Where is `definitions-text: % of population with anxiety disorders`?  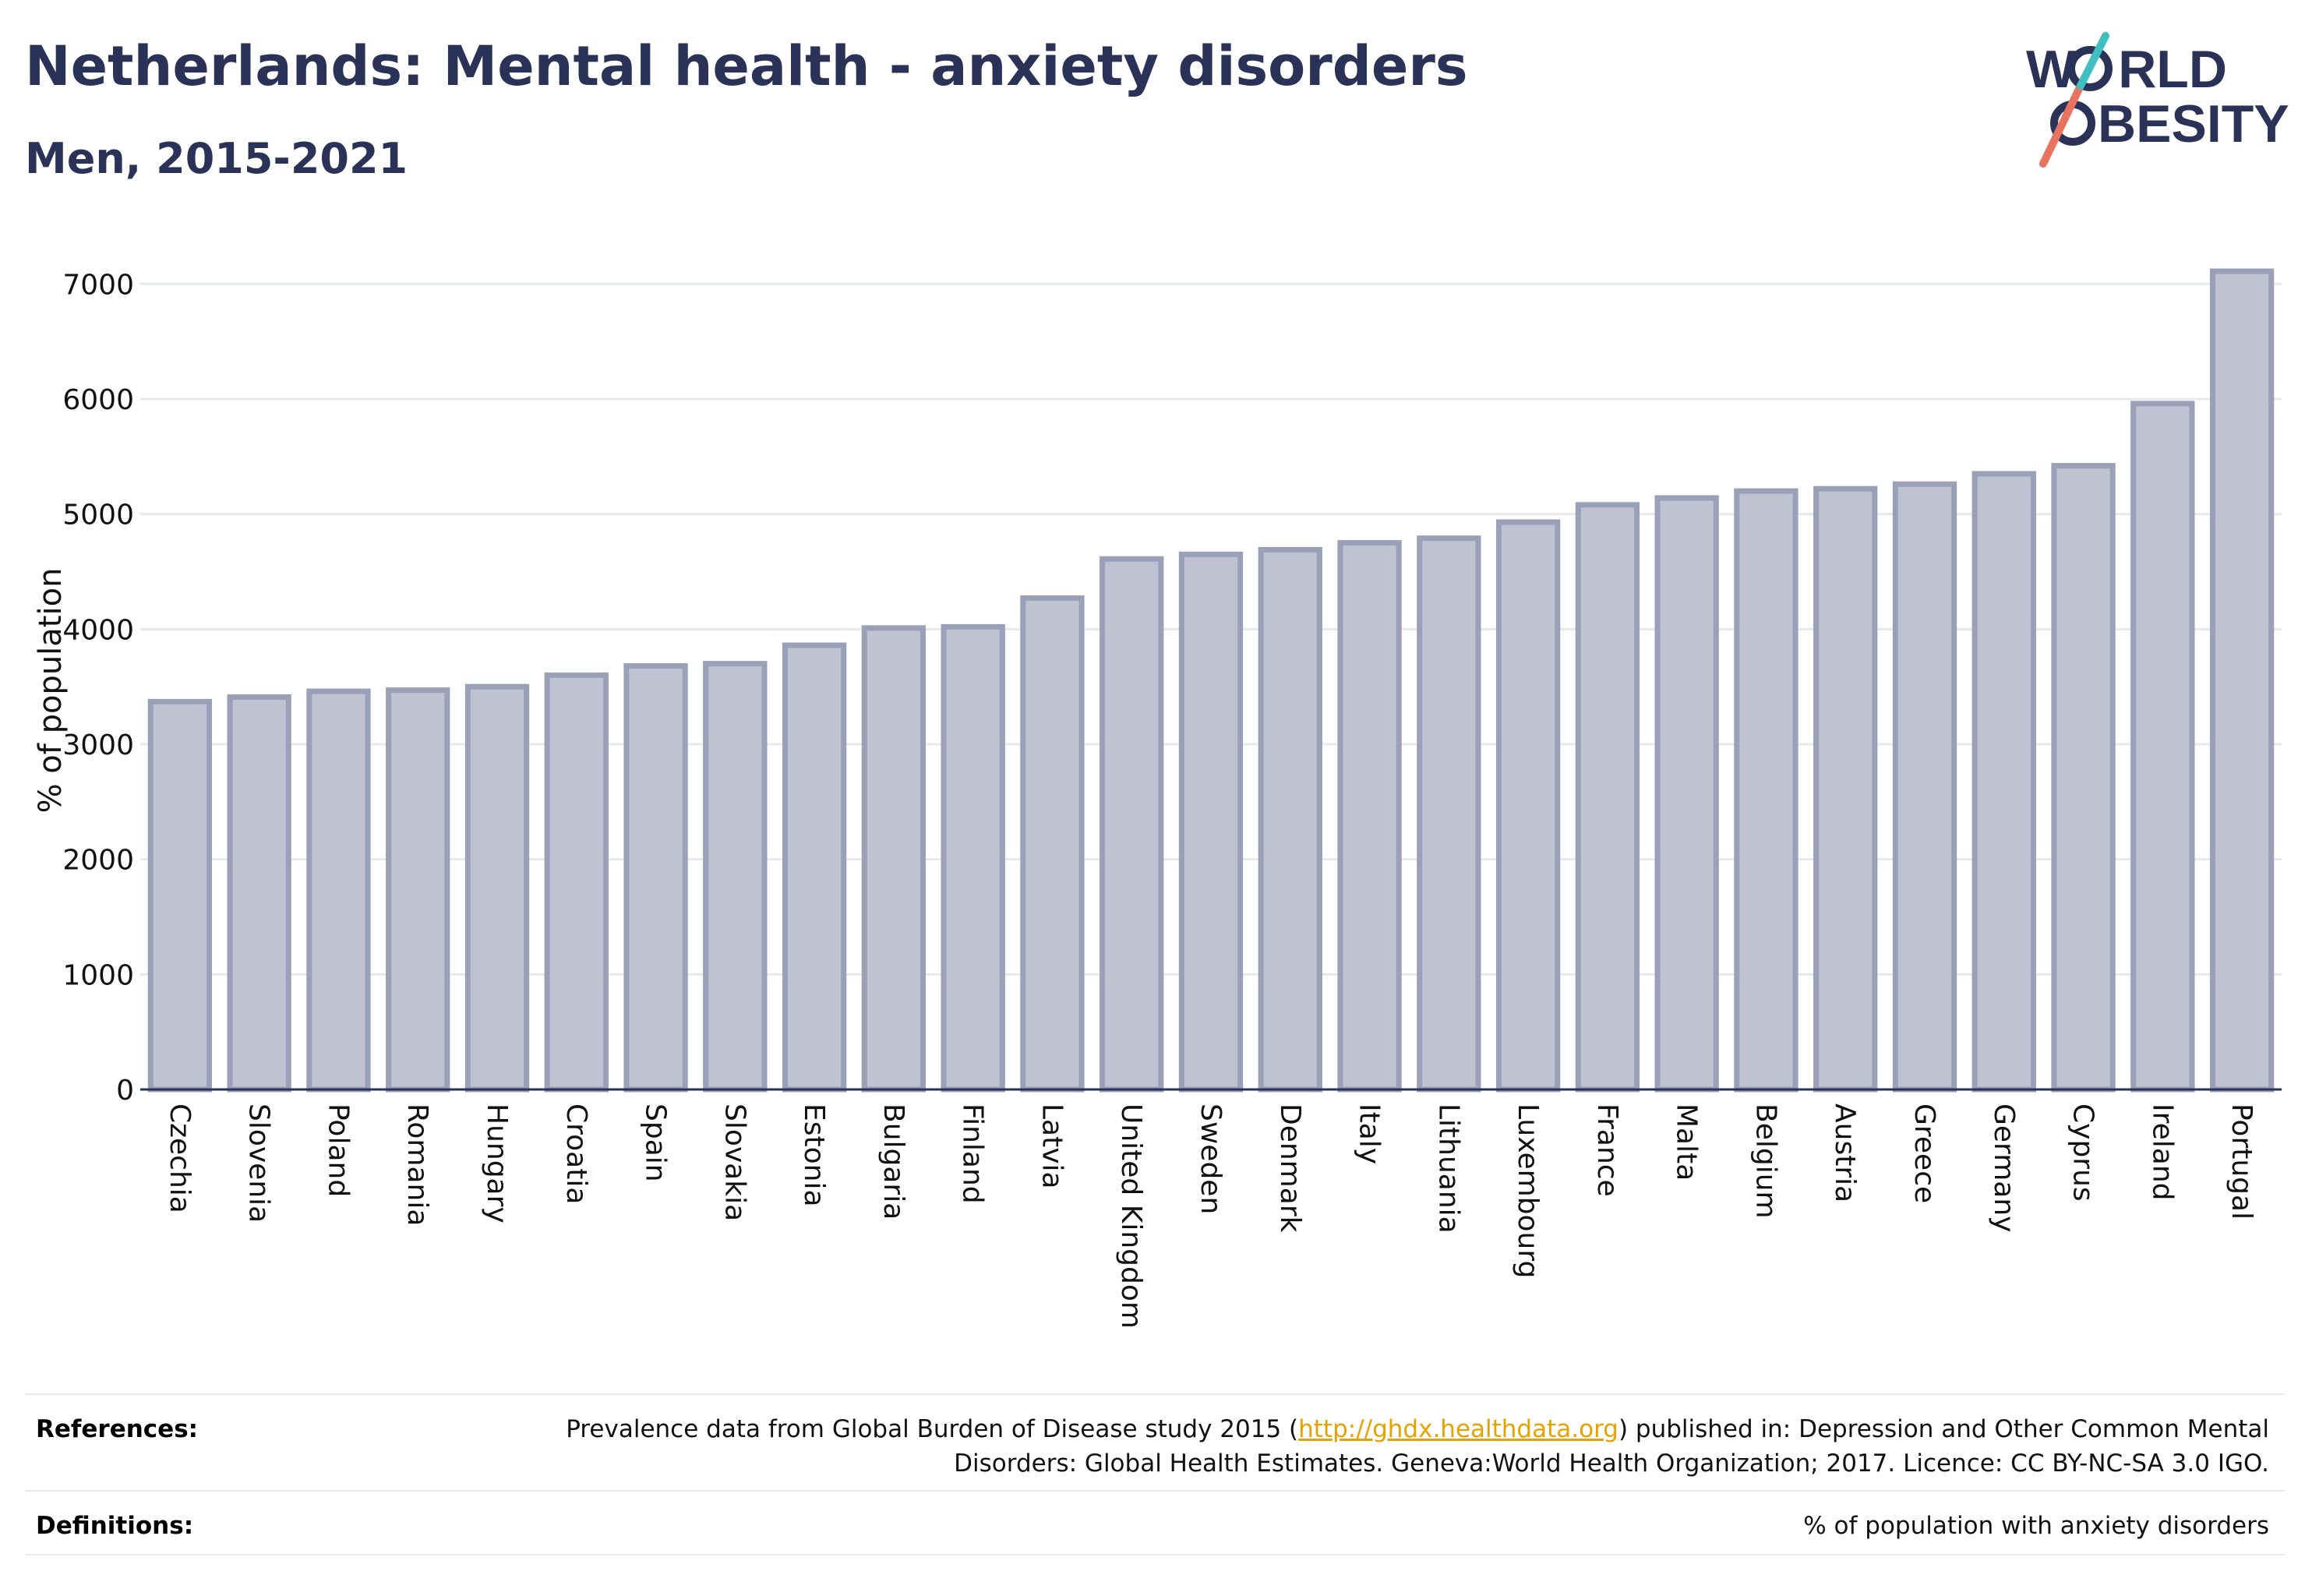
definitions-text: % of population with anxiety disorders is located at coordinates (2036, 1526).